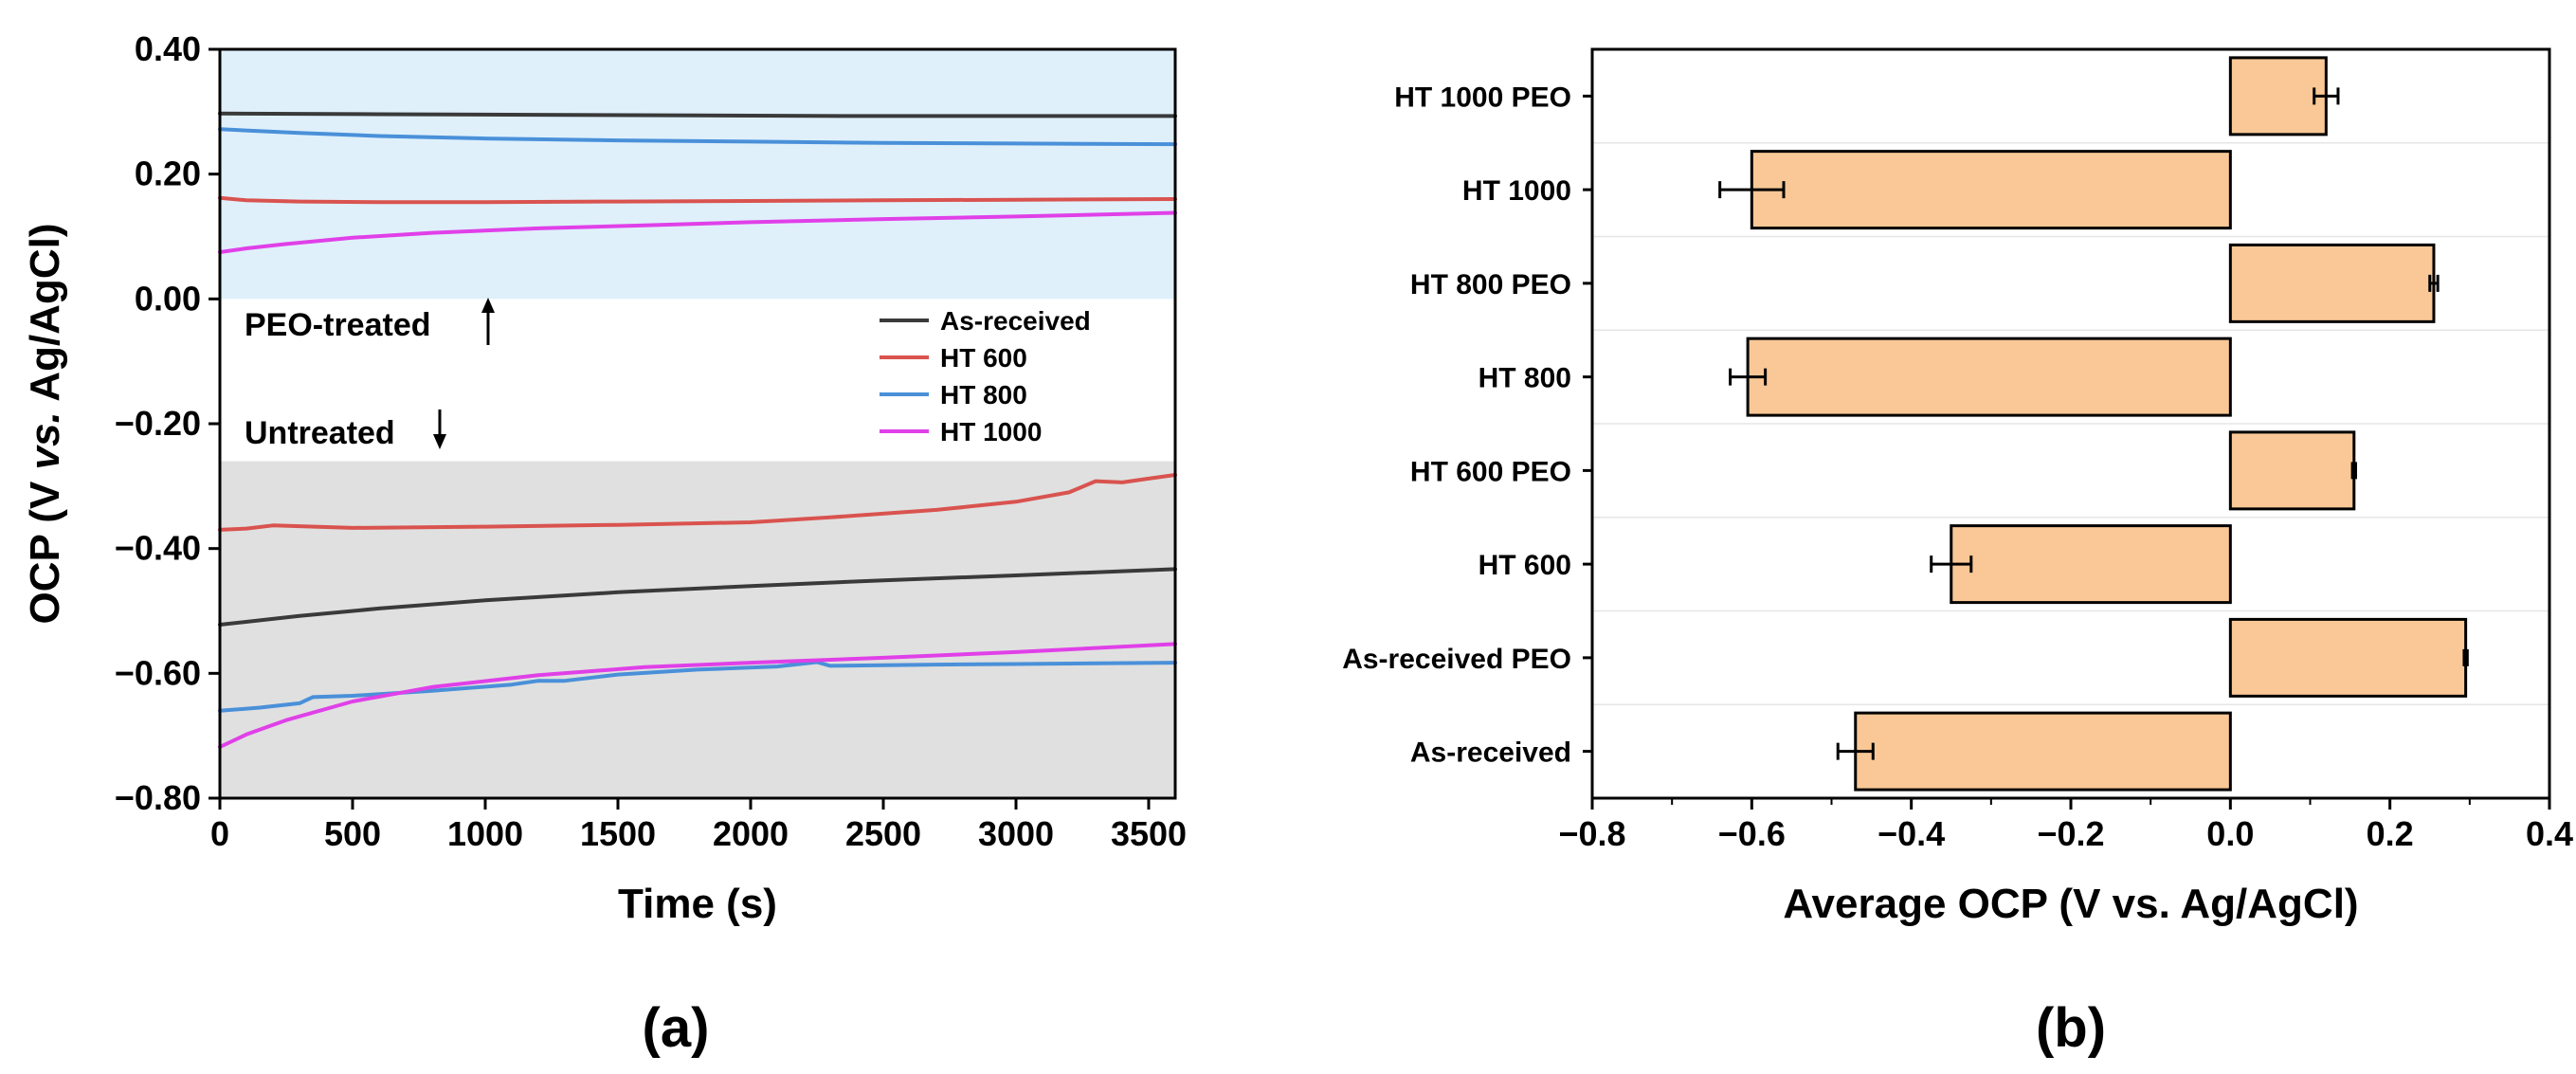 The image size is (2576, 1074). What do you see at coordinates (168, 298) in the screenshot?
I see `y-tick-label: 0.00` at bounding box center [168, 298].